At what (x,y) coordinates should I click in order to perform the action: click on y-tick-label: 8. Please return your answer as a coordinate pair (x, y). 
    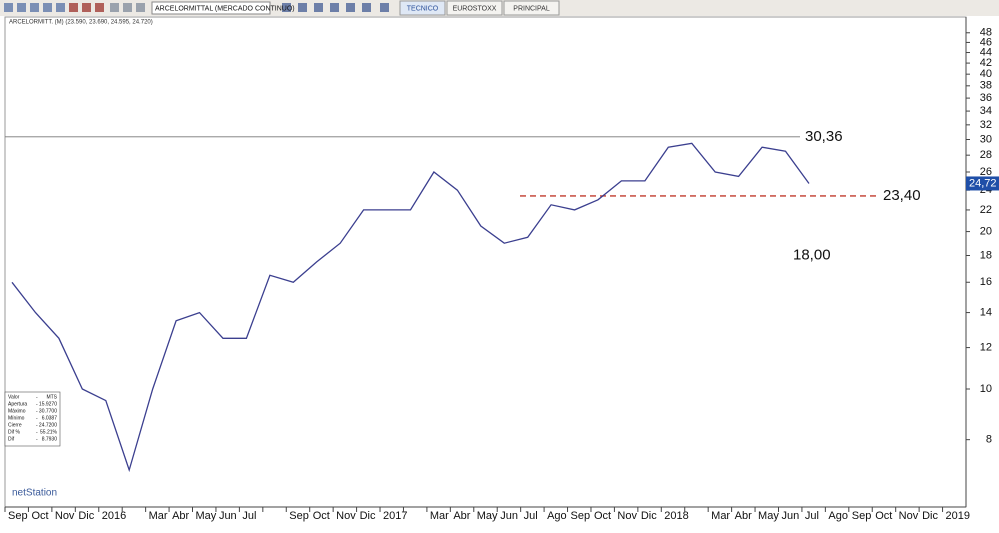
    Looking at the image, I should click on (989, 440).